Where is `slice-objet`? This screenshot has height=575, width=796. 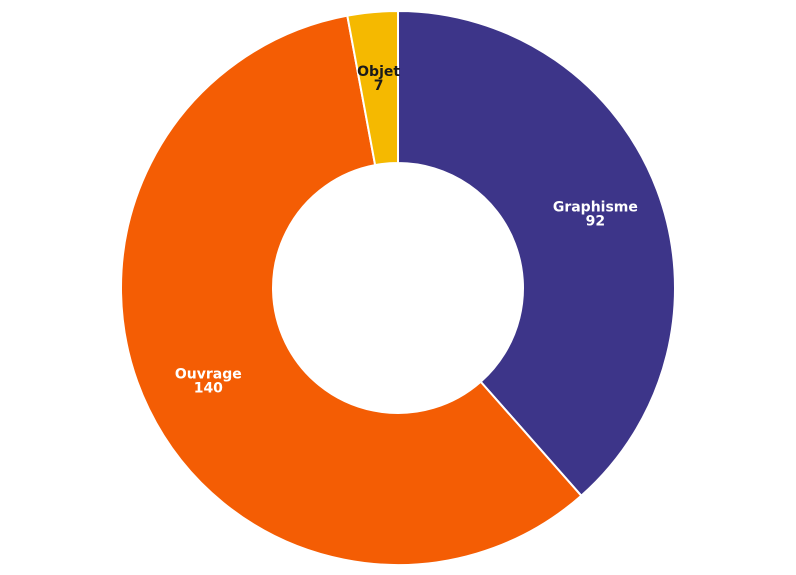
slice-objet is located at coordinates (372, 88).